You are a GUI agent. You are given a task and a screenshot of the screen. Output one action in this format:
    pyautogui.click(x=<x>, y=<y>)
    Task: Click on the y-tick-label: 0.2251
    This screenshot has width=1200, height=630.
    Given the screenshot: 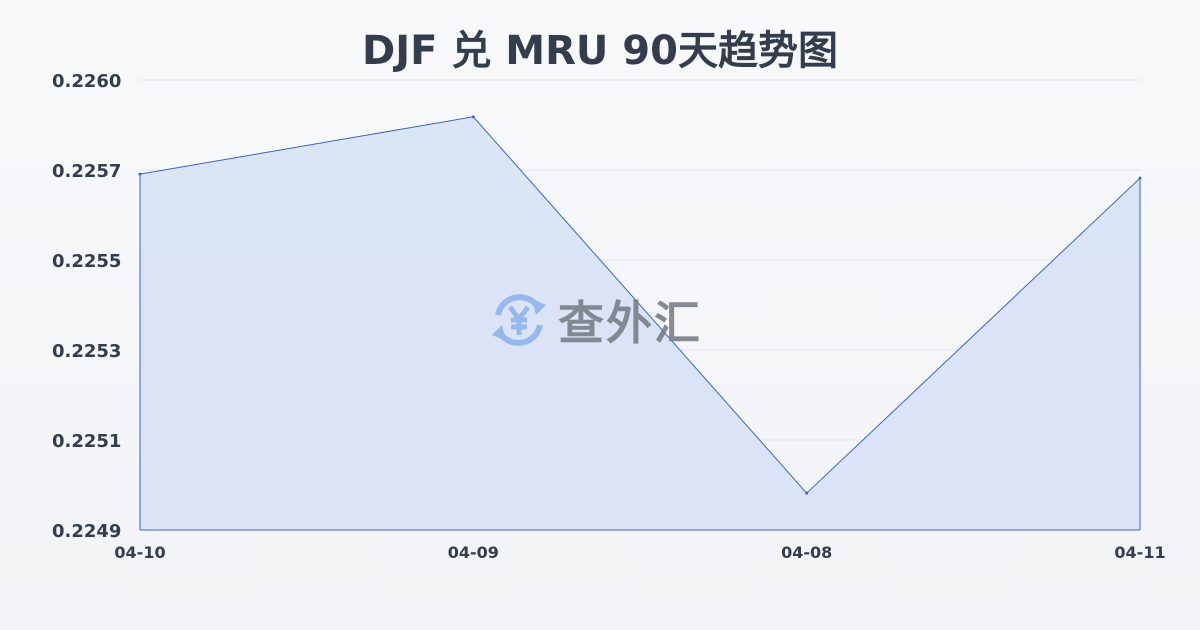 What is the action you would take?
    pyautogui.click(x=86, y=441)
    